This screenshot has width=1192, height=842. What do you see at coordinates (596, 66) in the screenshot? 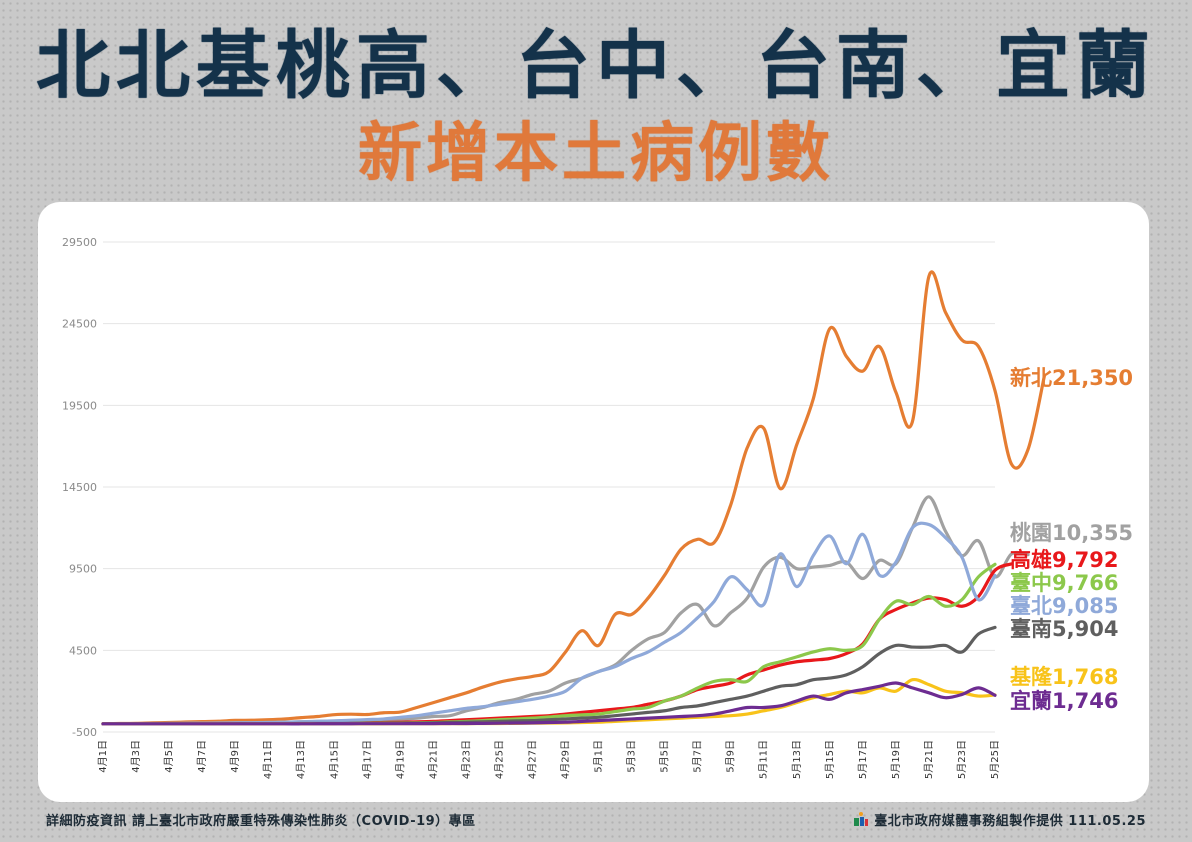
I see `chart-title: 北北基桃高、台中、台南、宜蘭` at bounding box center [596, 66].